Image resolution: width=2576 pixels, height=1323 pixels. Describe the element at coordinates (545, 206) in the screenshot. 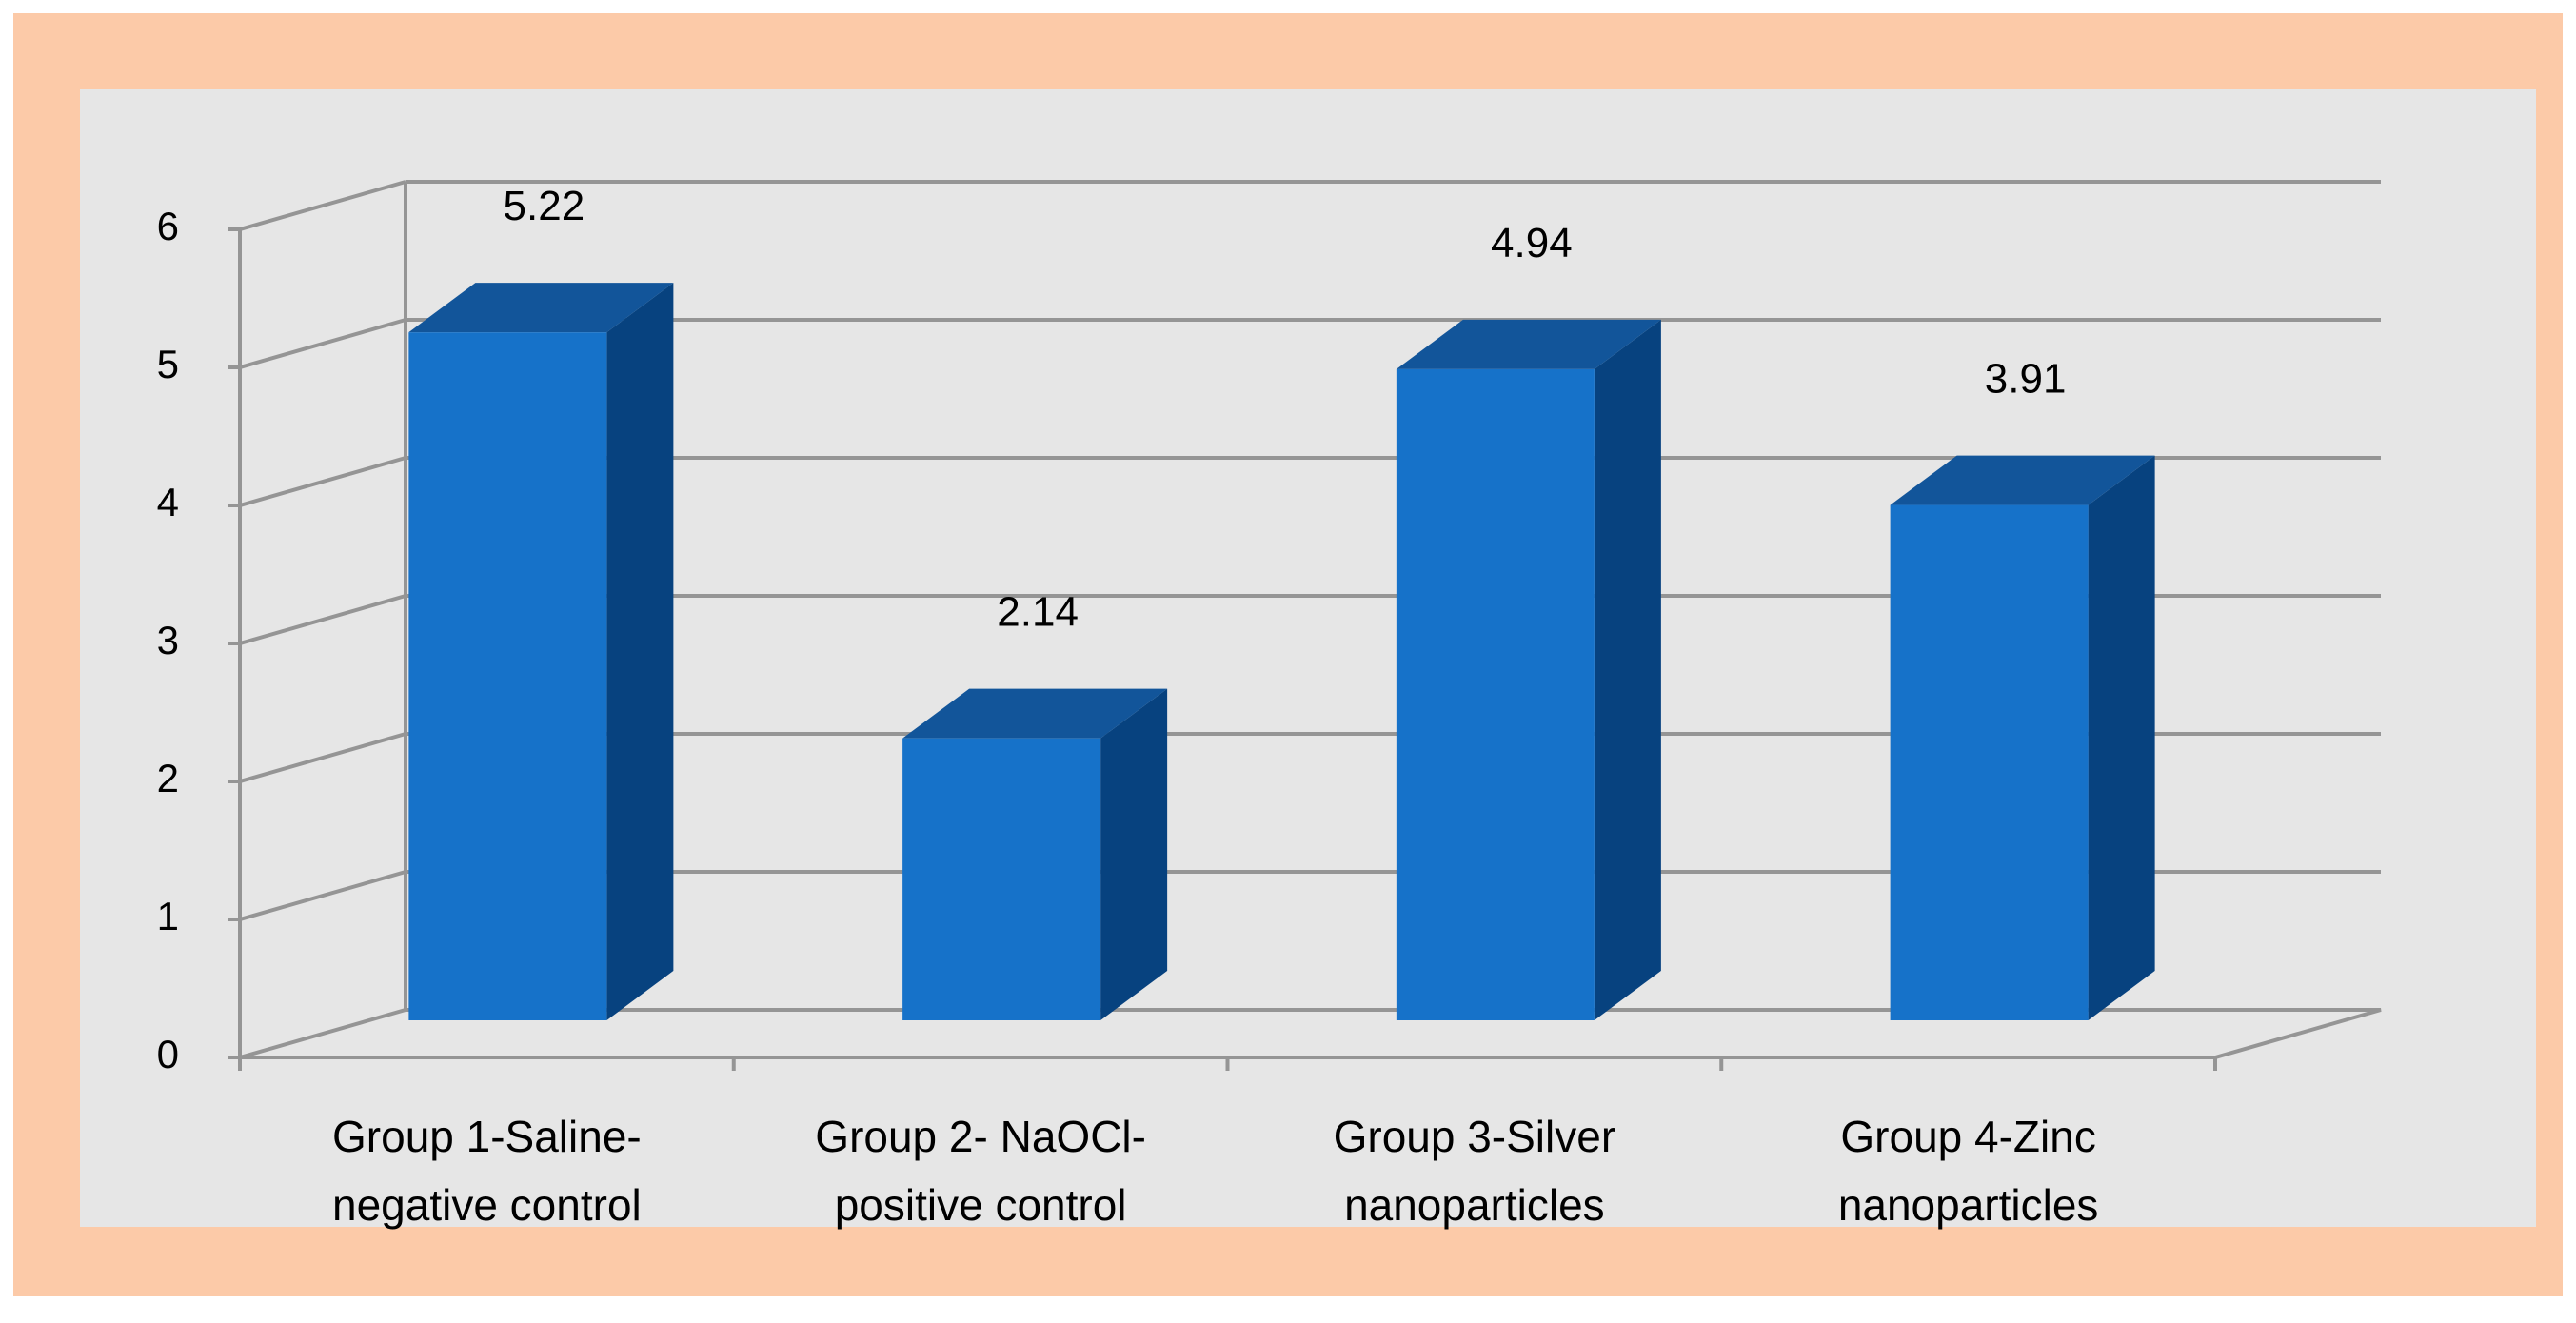

I see `data-label: 5.22` at that location.